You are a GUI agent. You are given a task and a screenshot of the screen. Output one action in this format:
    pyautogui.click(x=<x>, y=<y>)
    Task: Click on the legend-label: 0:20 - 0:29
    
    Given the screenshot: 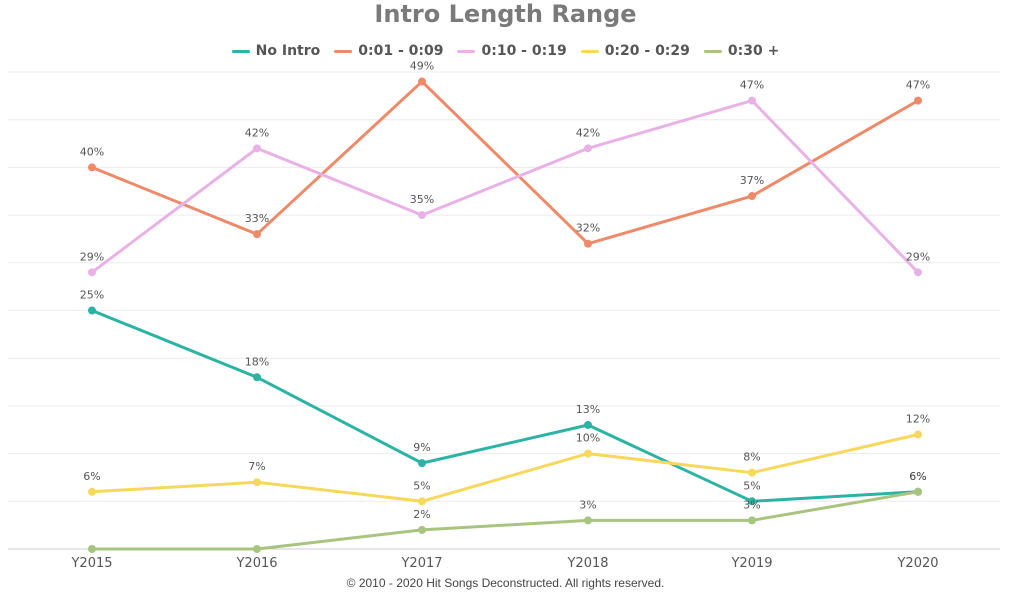 What is the action you would take?
    pyautogui.click(x=647, y=51)
    